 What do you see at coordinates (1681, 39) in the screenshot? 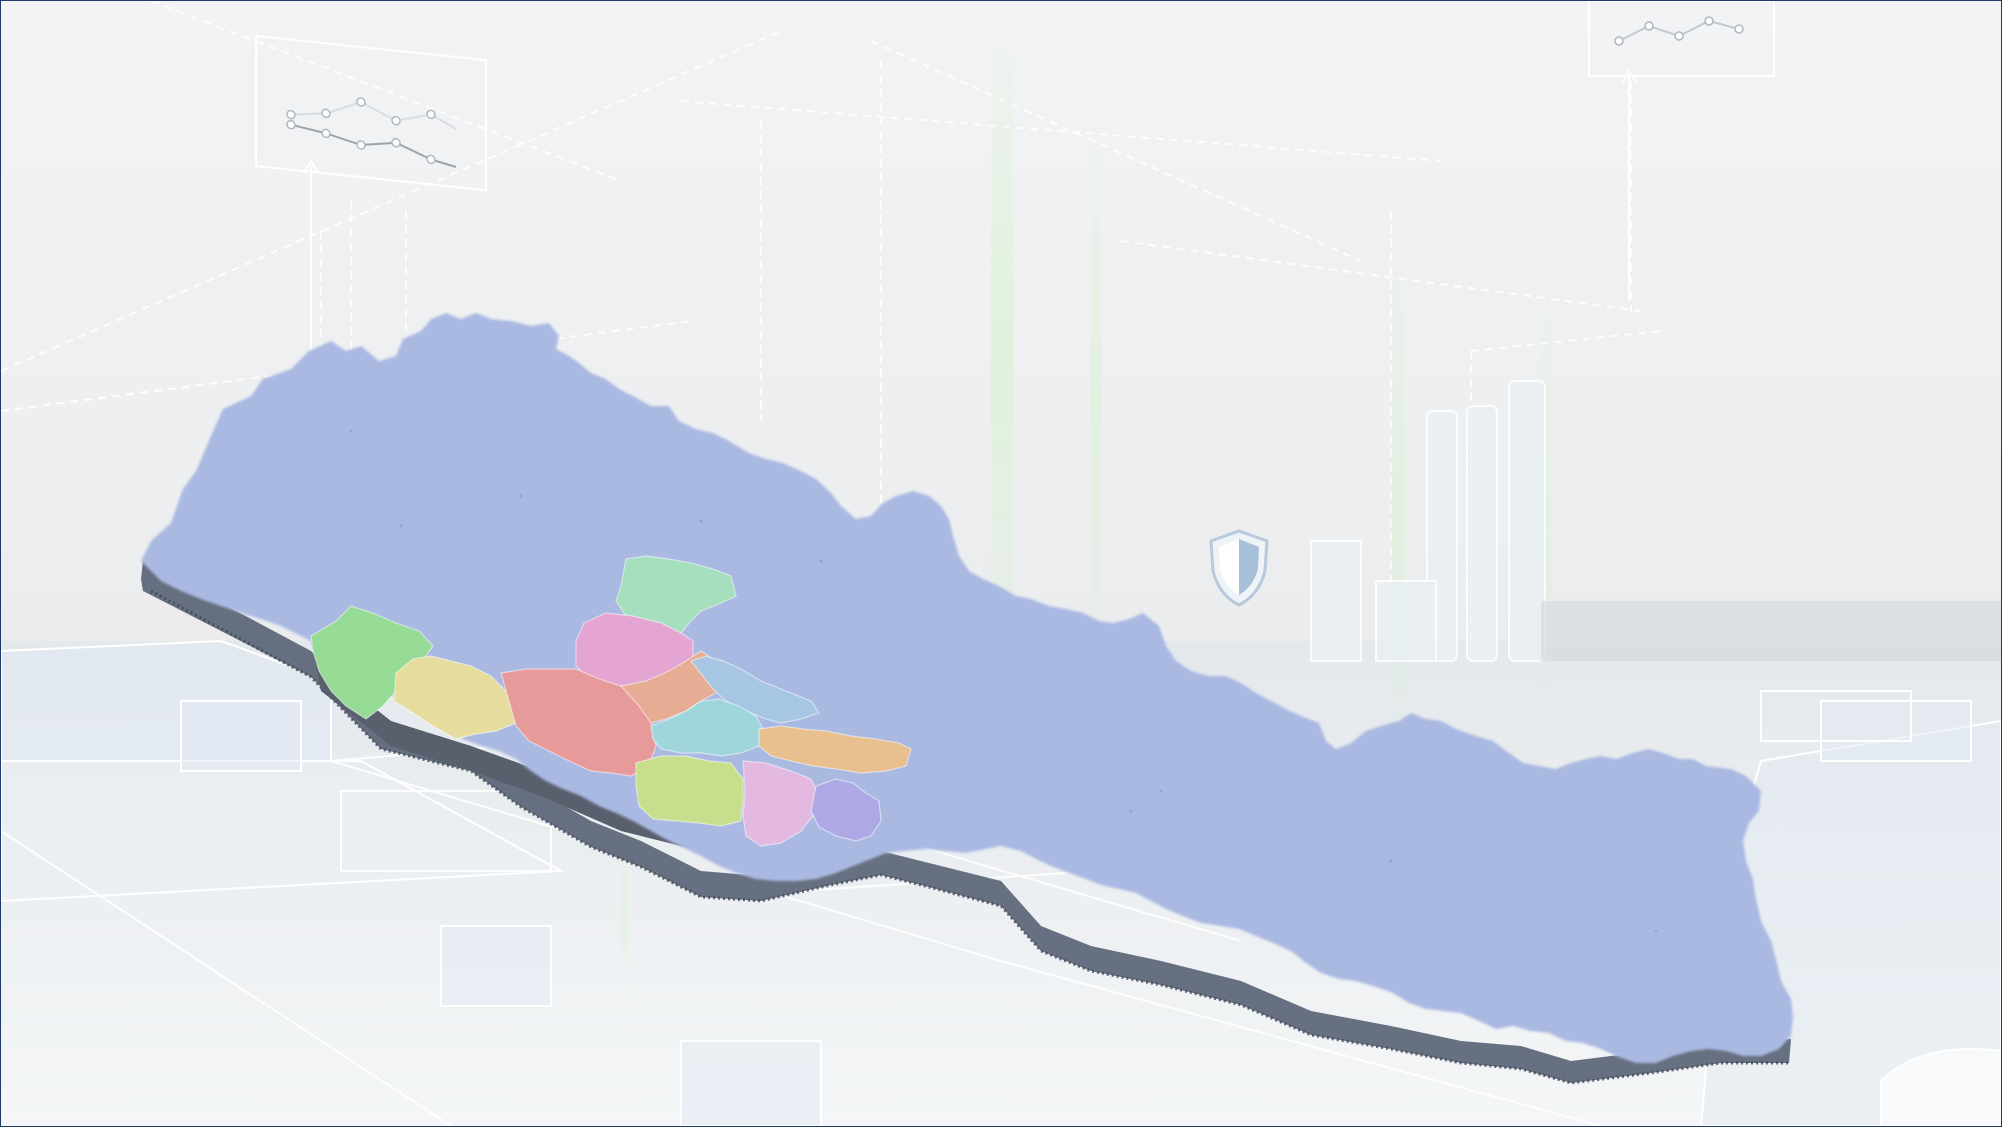
I see `chart-panel-right` at bounding box center [1681, 39].